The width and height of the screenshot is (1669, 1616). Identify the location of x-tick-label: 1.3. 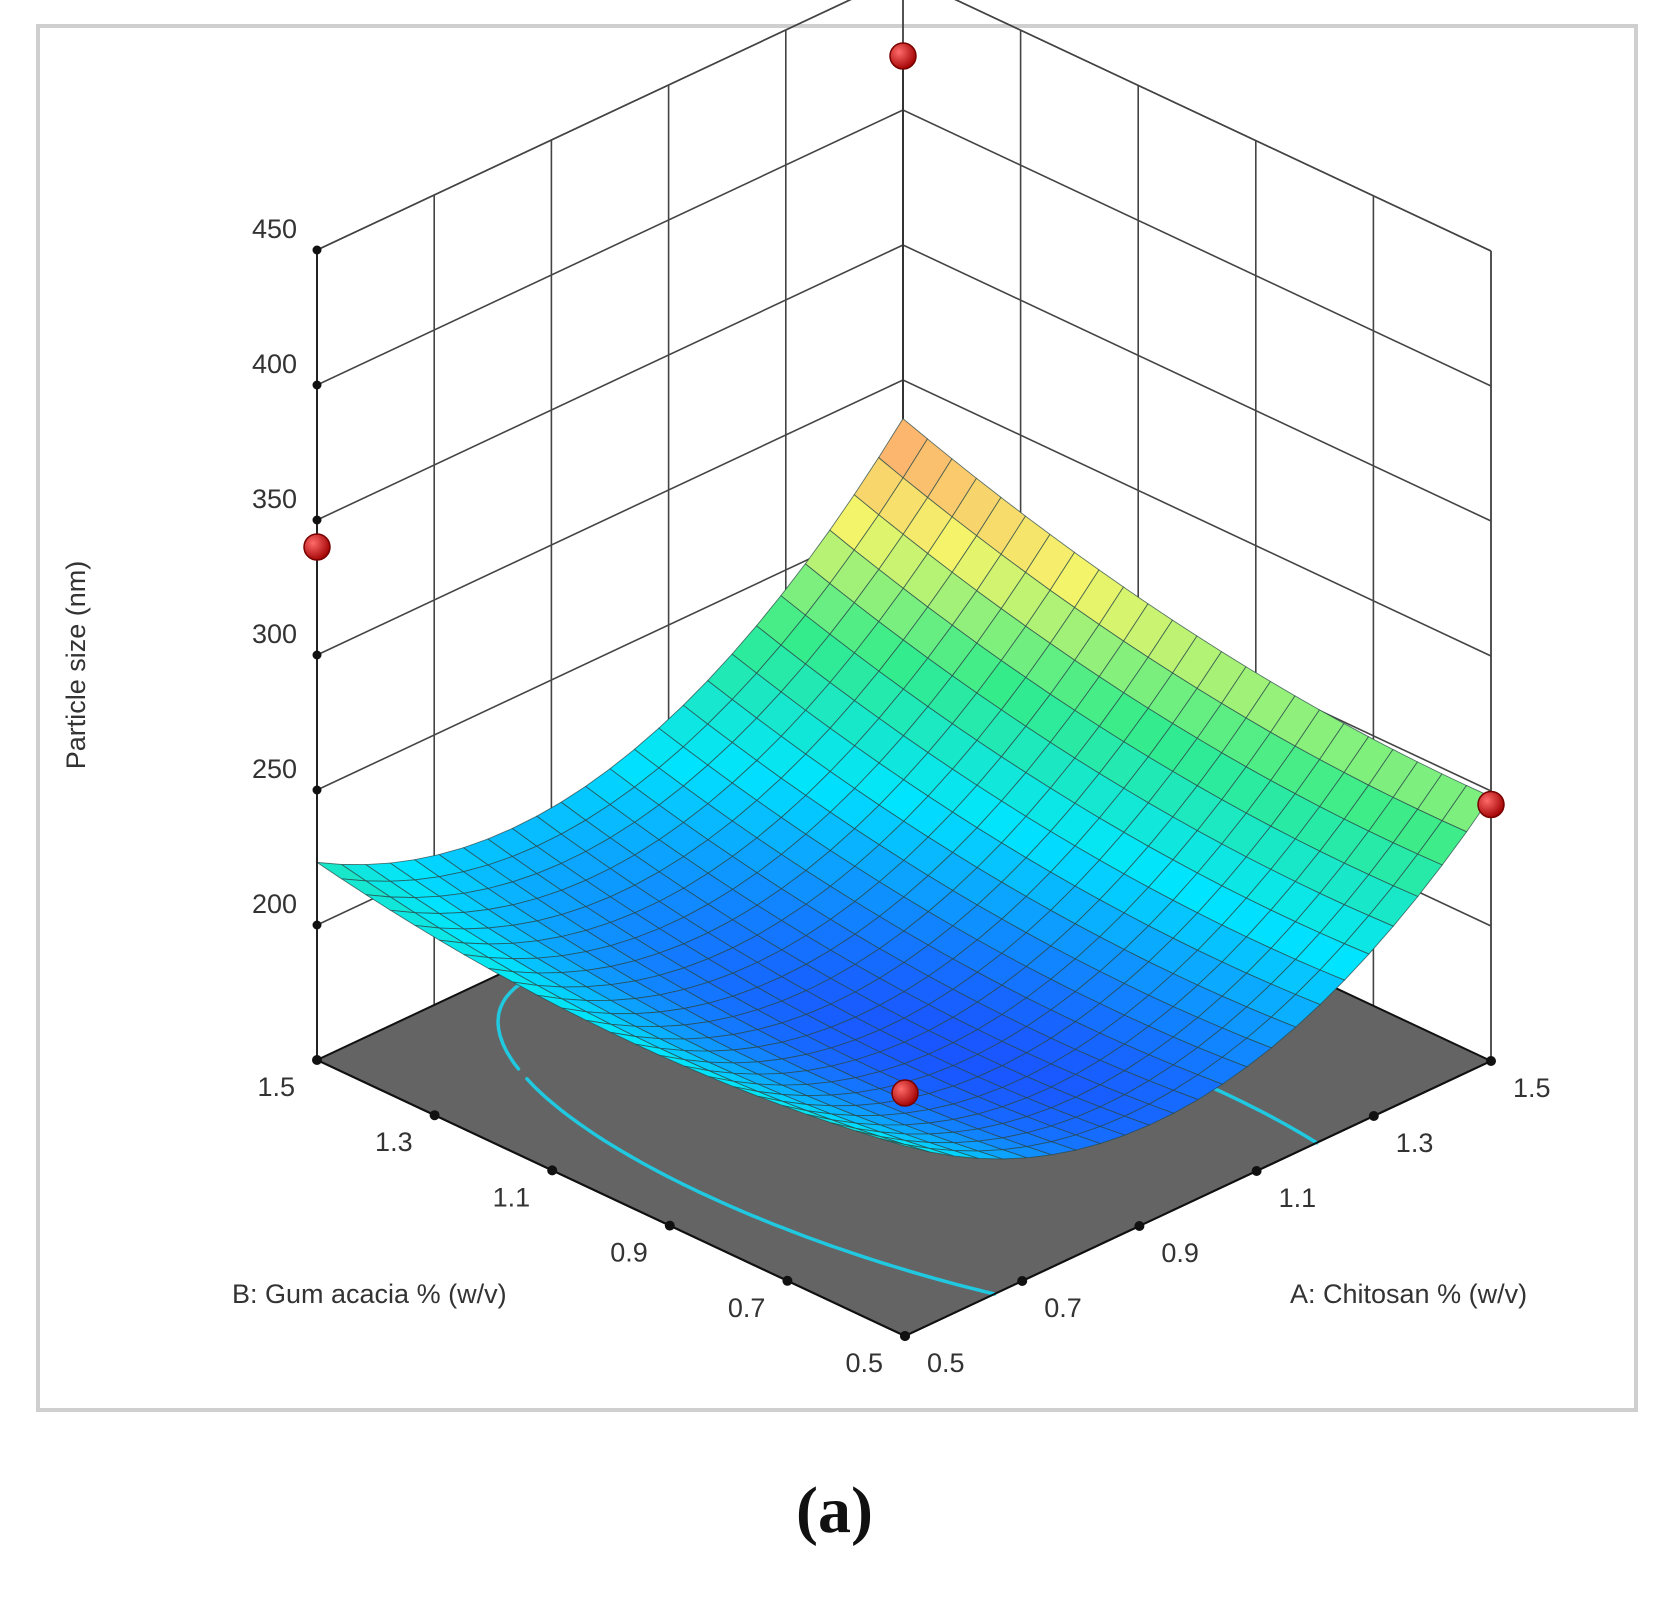
(1415, 1143).